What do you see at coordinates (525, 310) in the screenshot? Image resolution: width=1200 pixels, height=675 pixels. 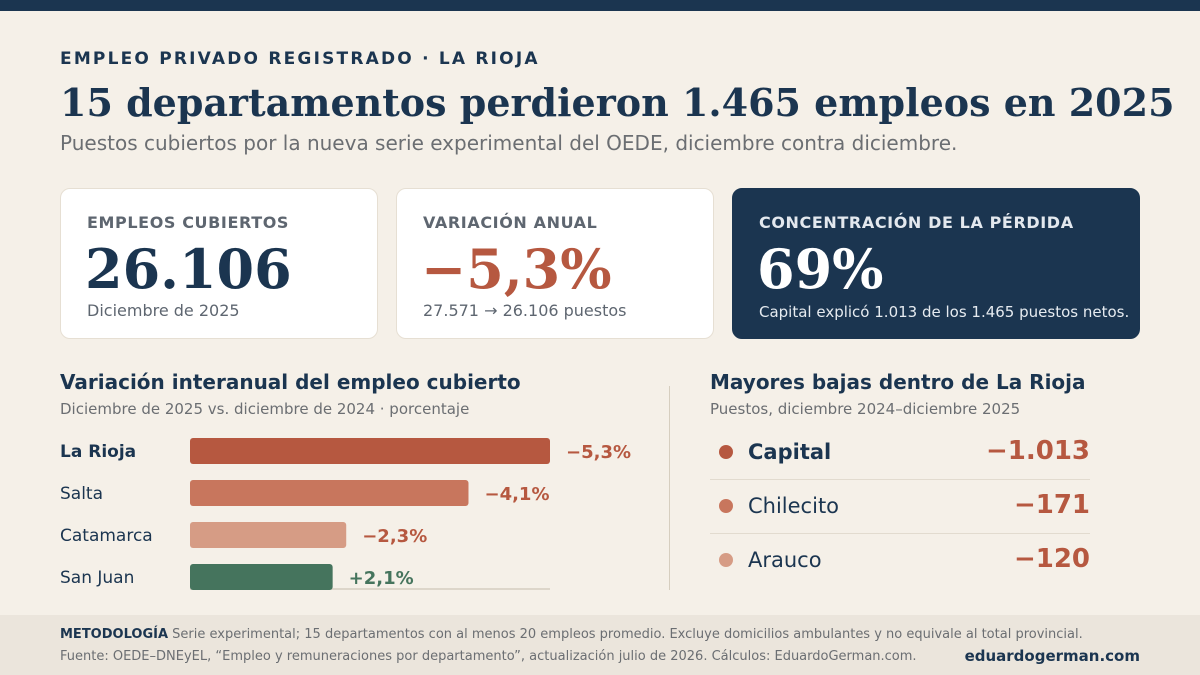 I see `kpi-note: 27.571 → 26.106 puestos` at bounding box center [525, 310].